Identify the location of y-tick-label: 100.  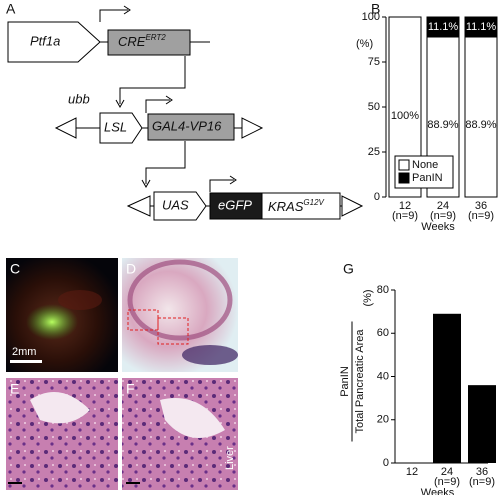
(371, 17).